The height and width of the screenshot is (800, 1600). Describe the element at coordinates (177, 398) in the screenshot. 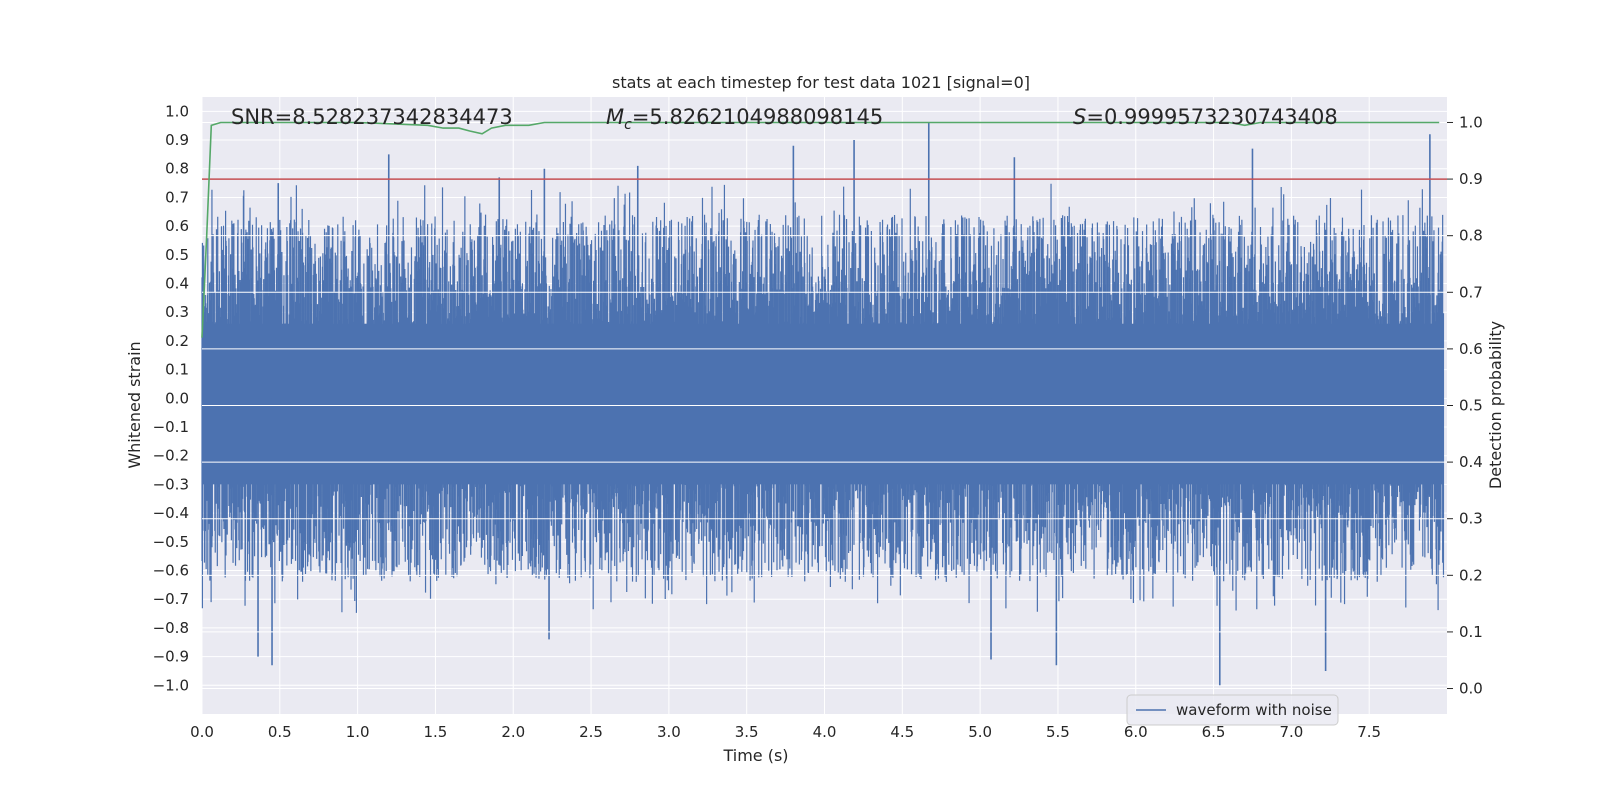

I see `y-tick-label: 0.0` at that location.